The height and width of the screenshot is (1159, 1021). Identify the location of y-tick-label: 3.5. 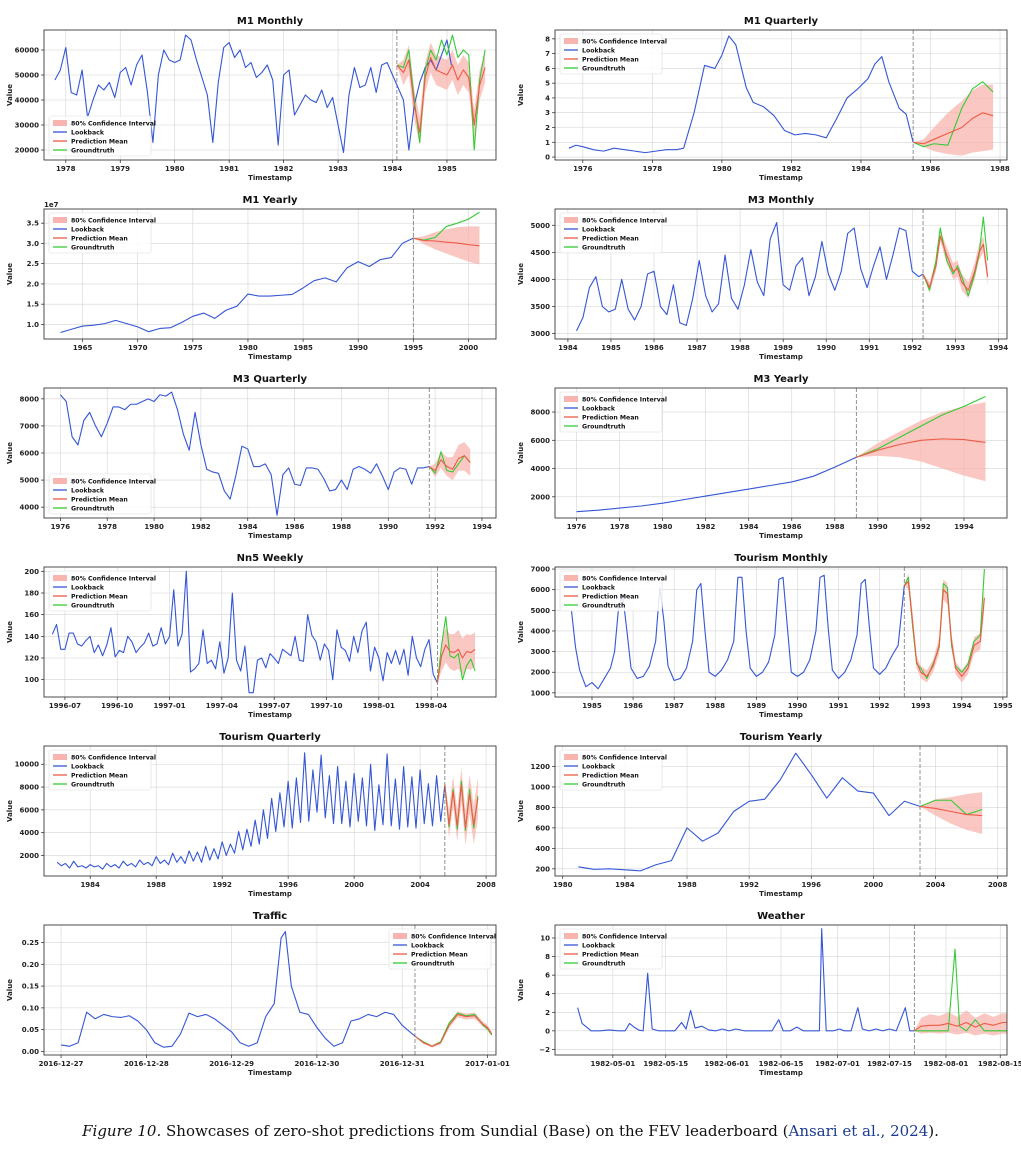
(33, 224).